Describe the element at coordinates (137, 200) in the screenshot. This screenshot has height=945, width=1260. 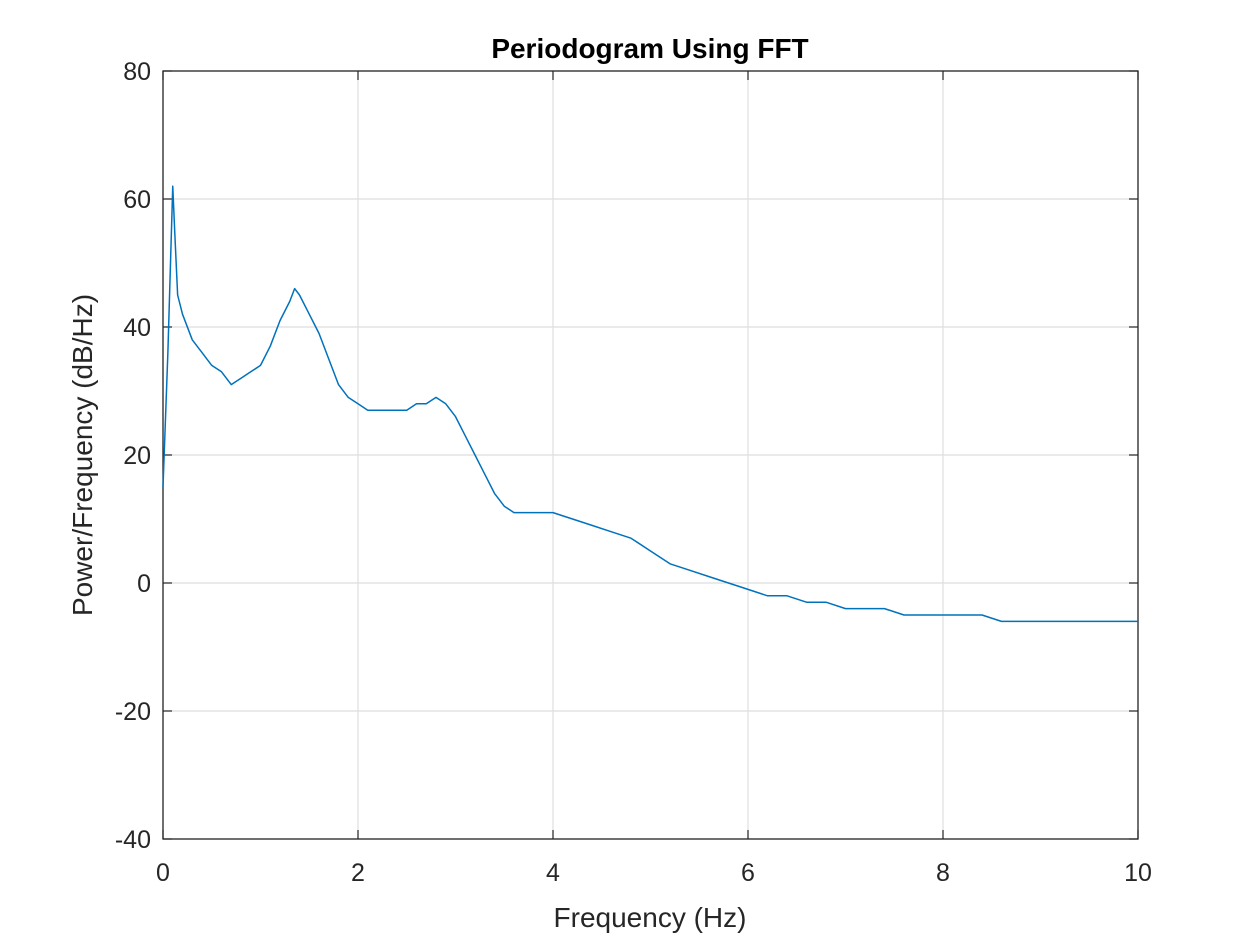
I see `y-tick-label: 60` at that location.